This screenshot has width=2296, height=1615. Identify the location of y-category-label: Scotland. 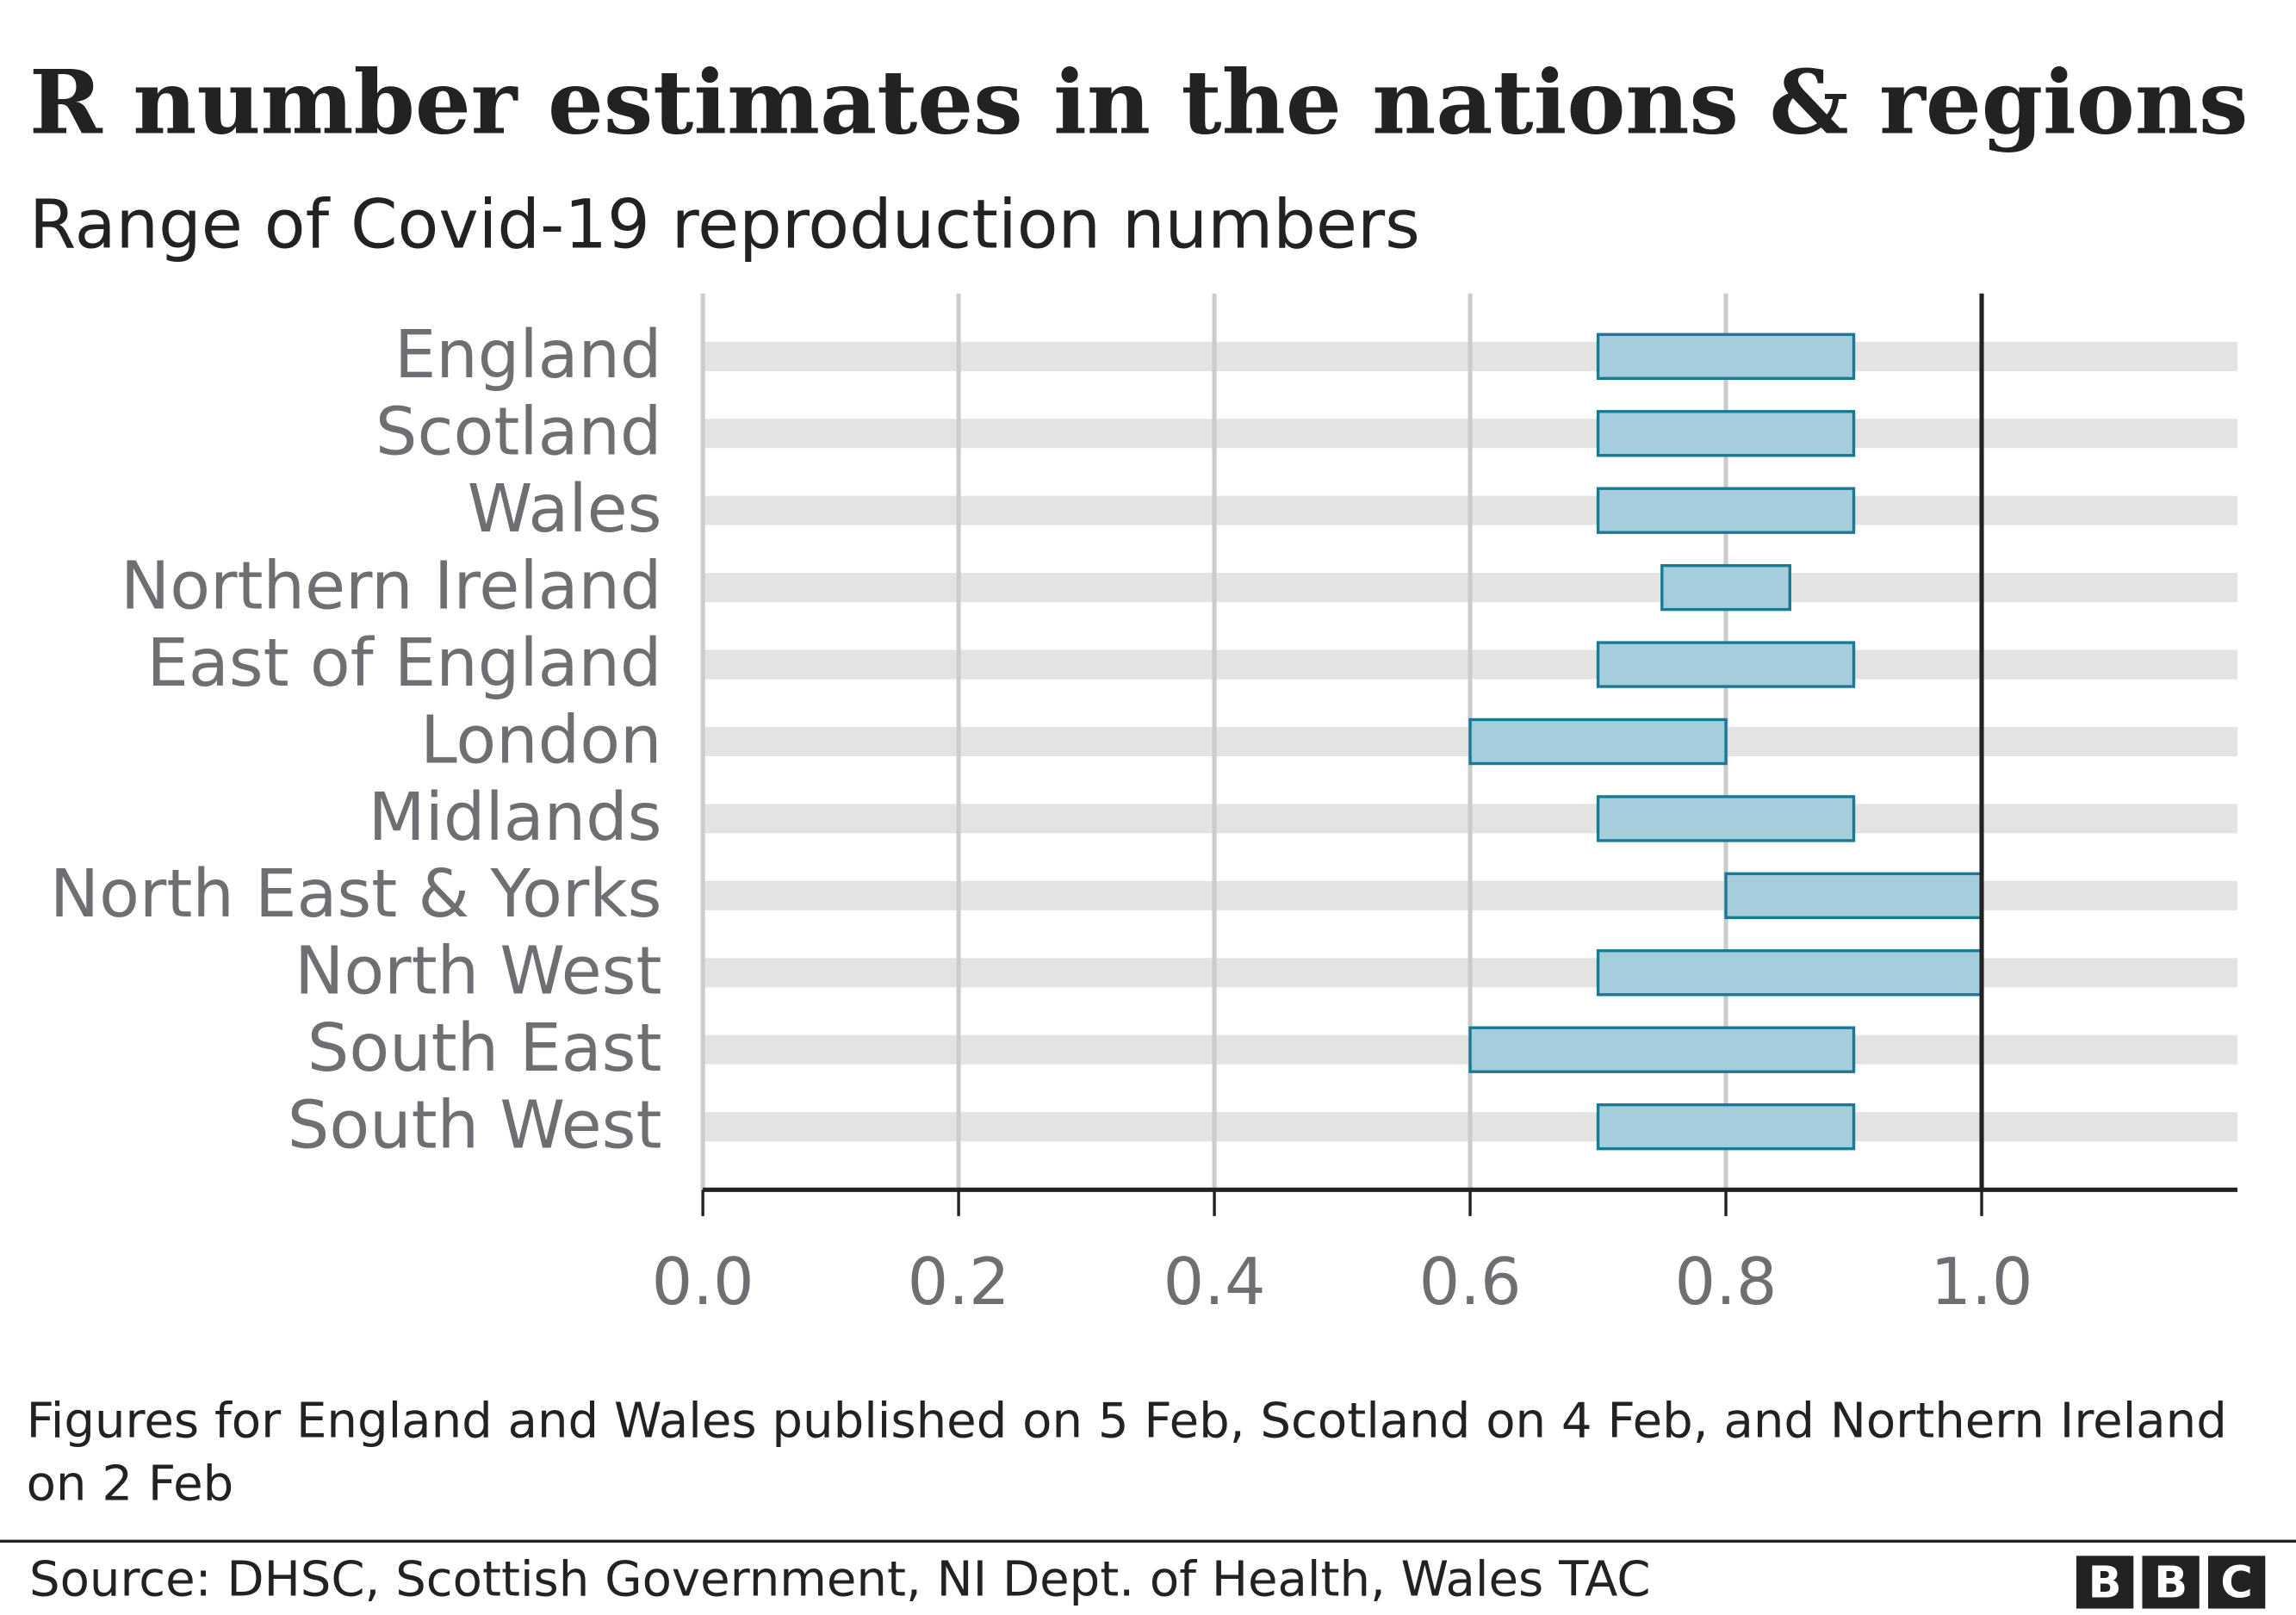
(518, 432).